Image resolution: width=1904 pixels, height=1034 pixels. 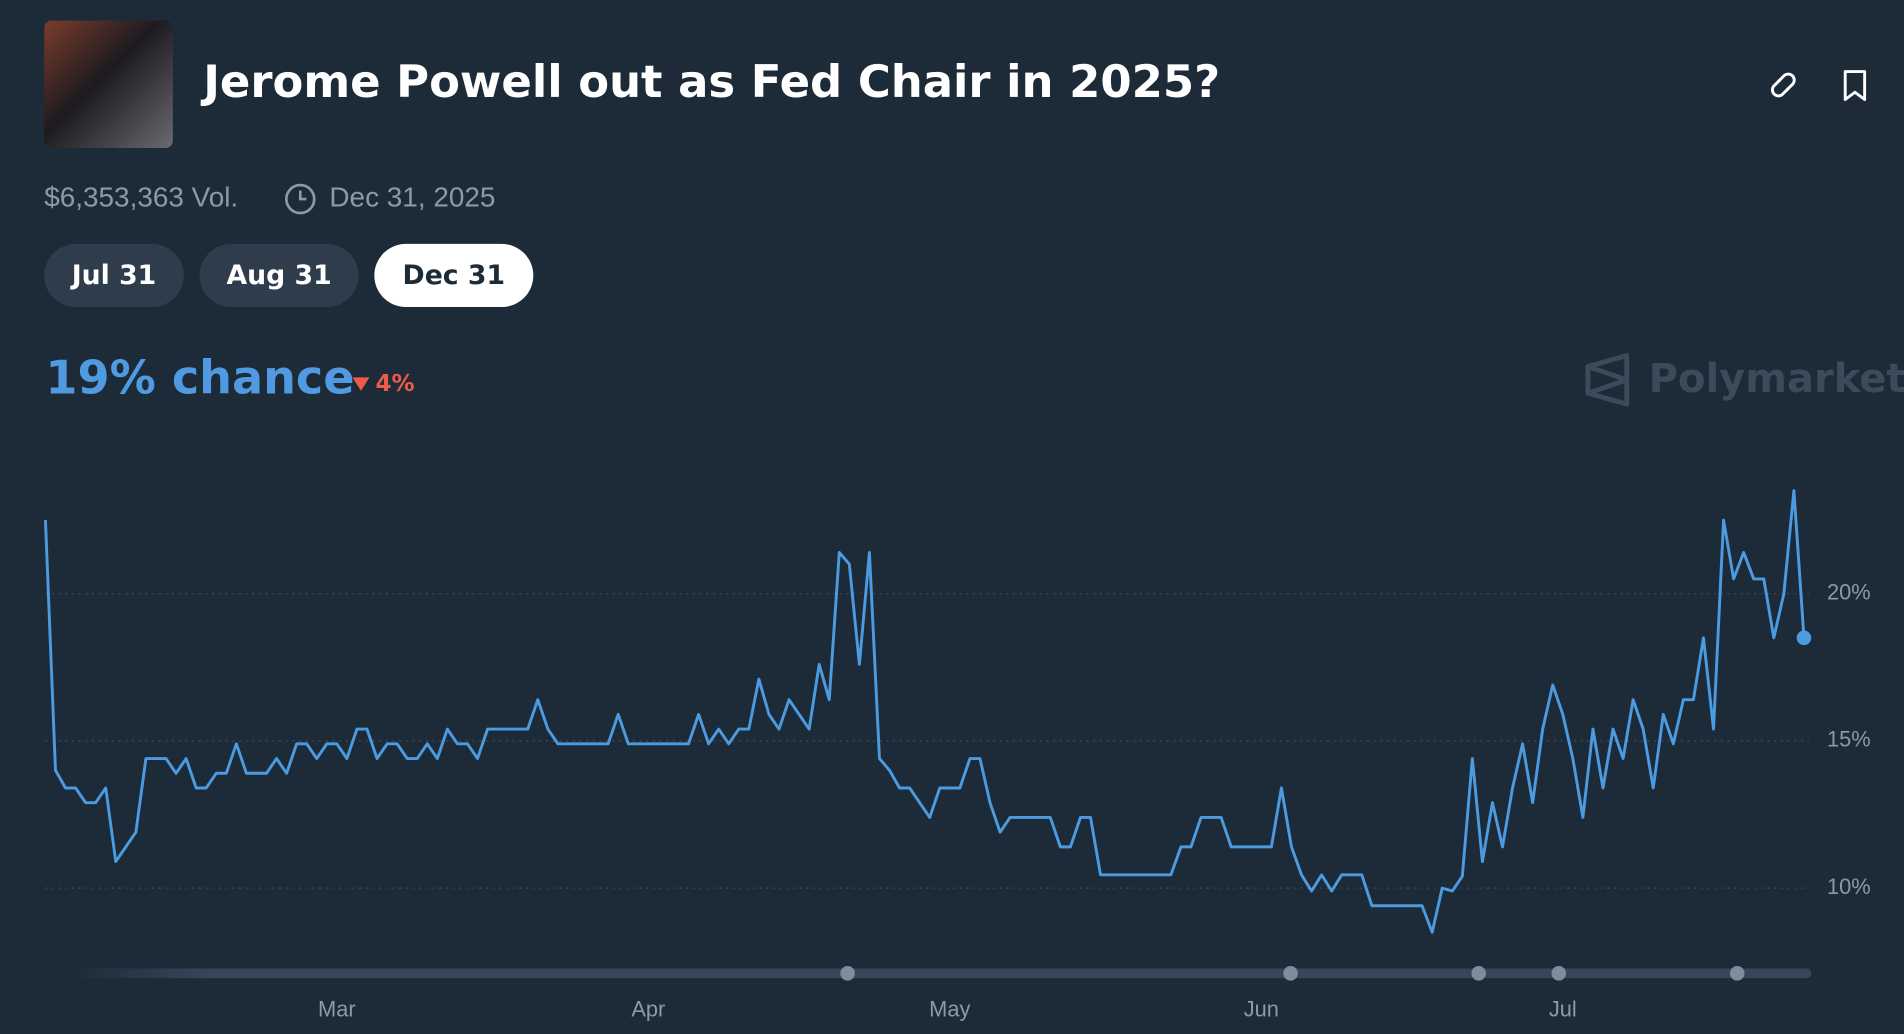 What do you see at coordinates (108, 84) in the screenshot?
I see `market-image` at bounding box center [108, 84].